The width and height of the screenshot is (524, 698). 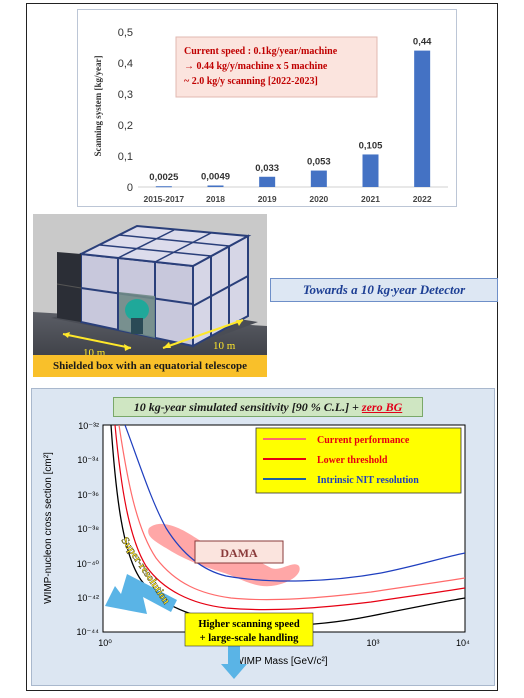 What do you see at coordinates (267, 181) in the screenshot?
I see `bar-2019` at bounding box center [267, 181].